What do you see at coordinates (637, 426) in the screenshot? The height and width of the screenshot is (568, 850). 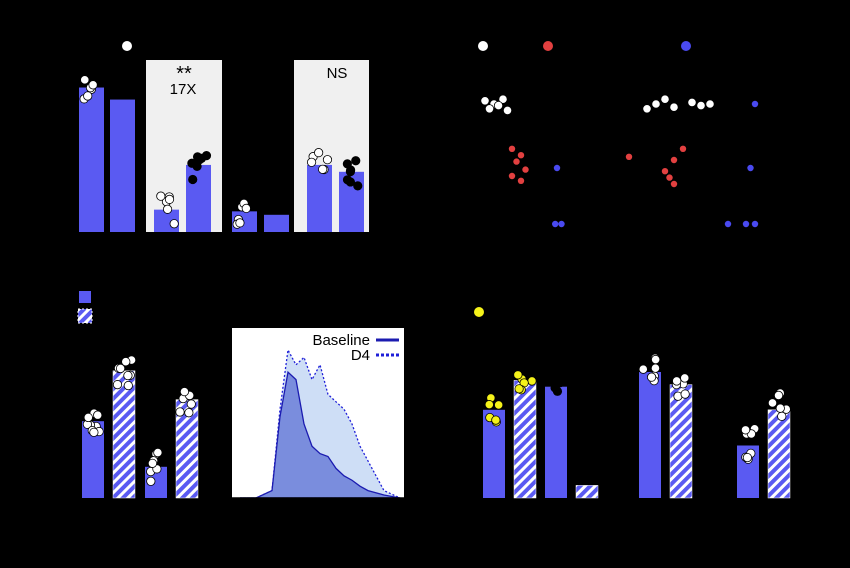 I see `panel-bottom-right-bar-chart` at bounding box center [637, 426].